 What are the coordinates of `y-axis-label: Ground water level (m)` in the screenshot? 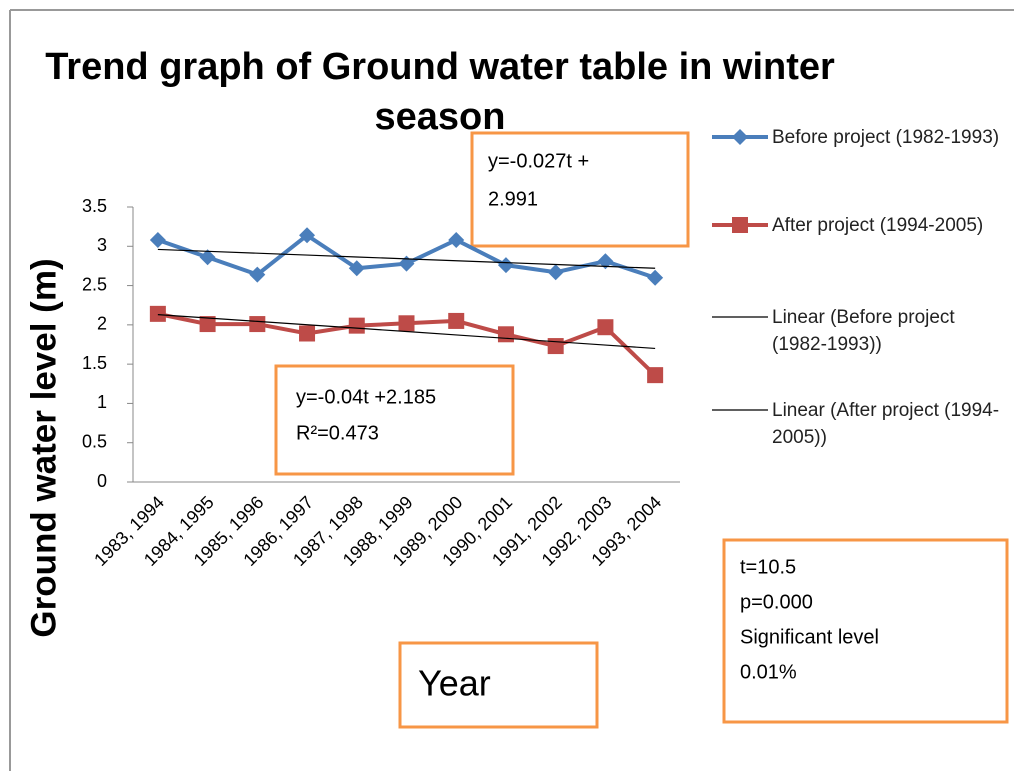 It's located at (43, 447).